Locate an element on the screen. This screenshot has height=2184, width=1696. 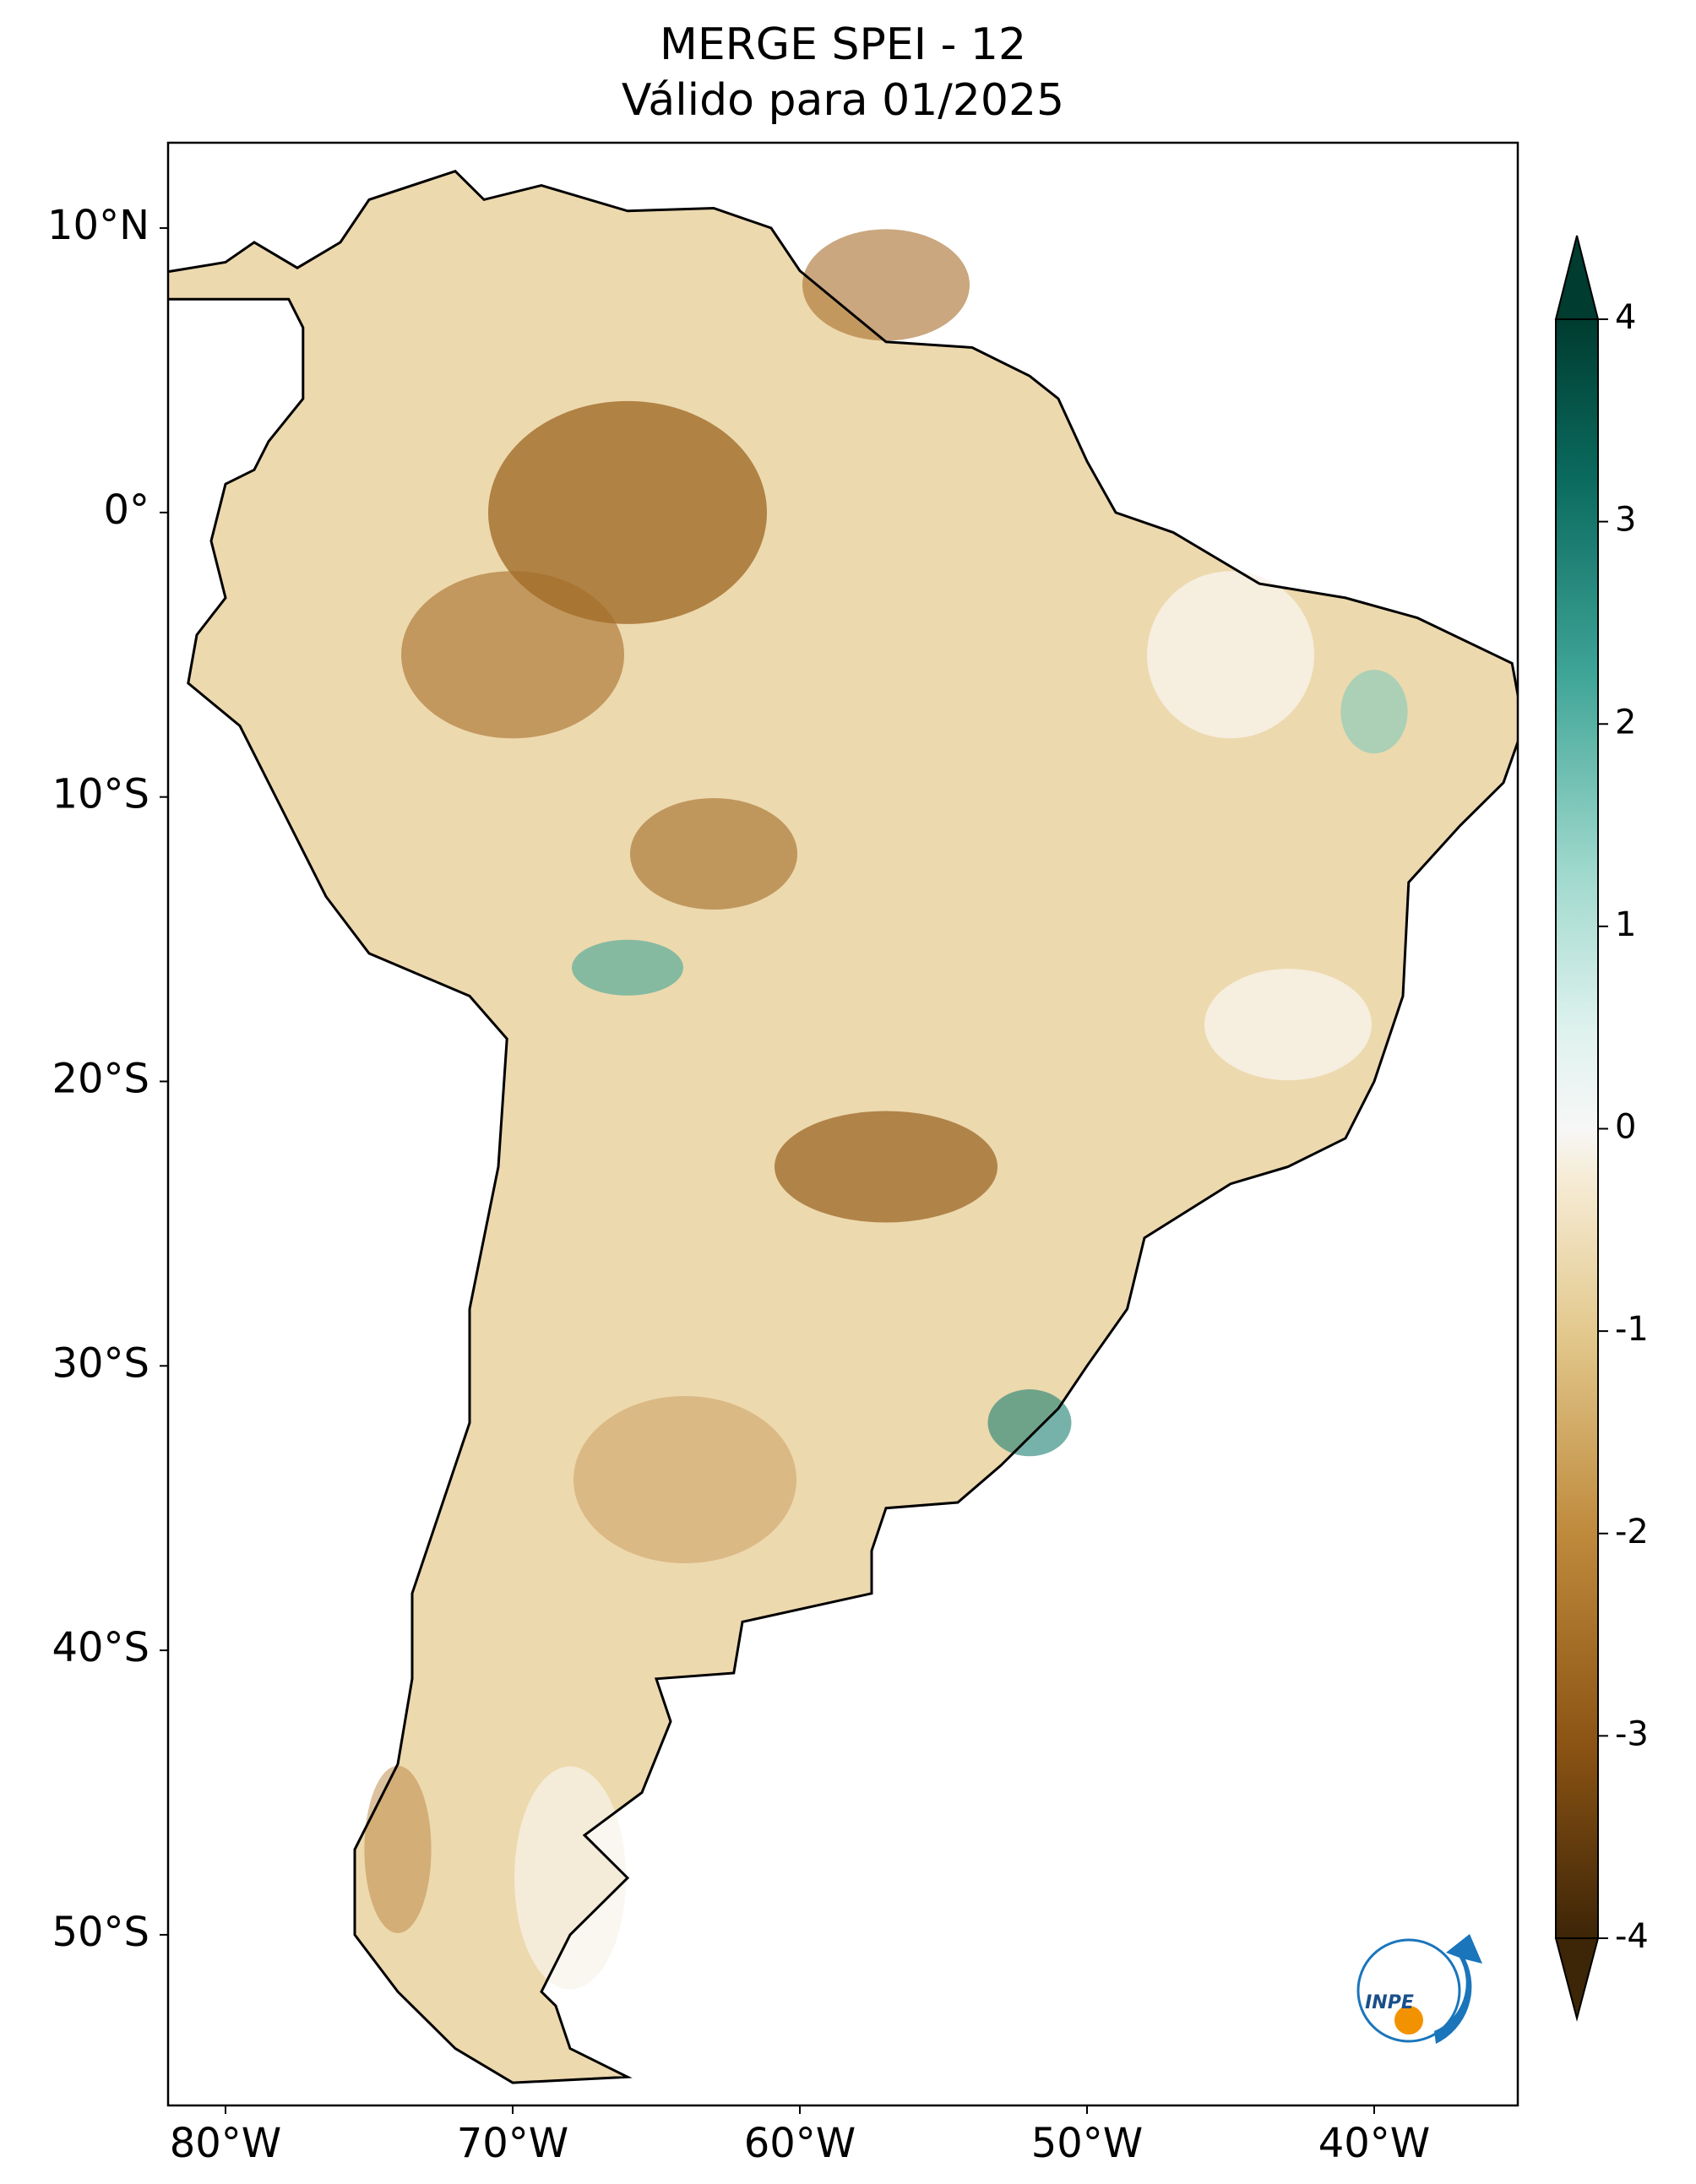
colorbar-tick-label: -4 is located at coordinates (1632, 1936).